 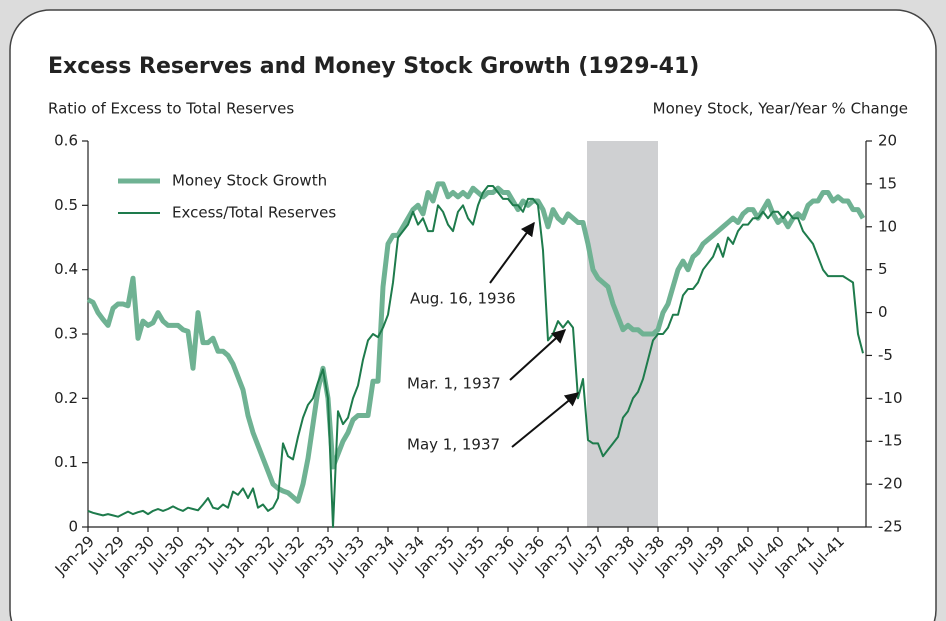 I want to click on y2-tick-label: -20, so click(x=890, y=484).